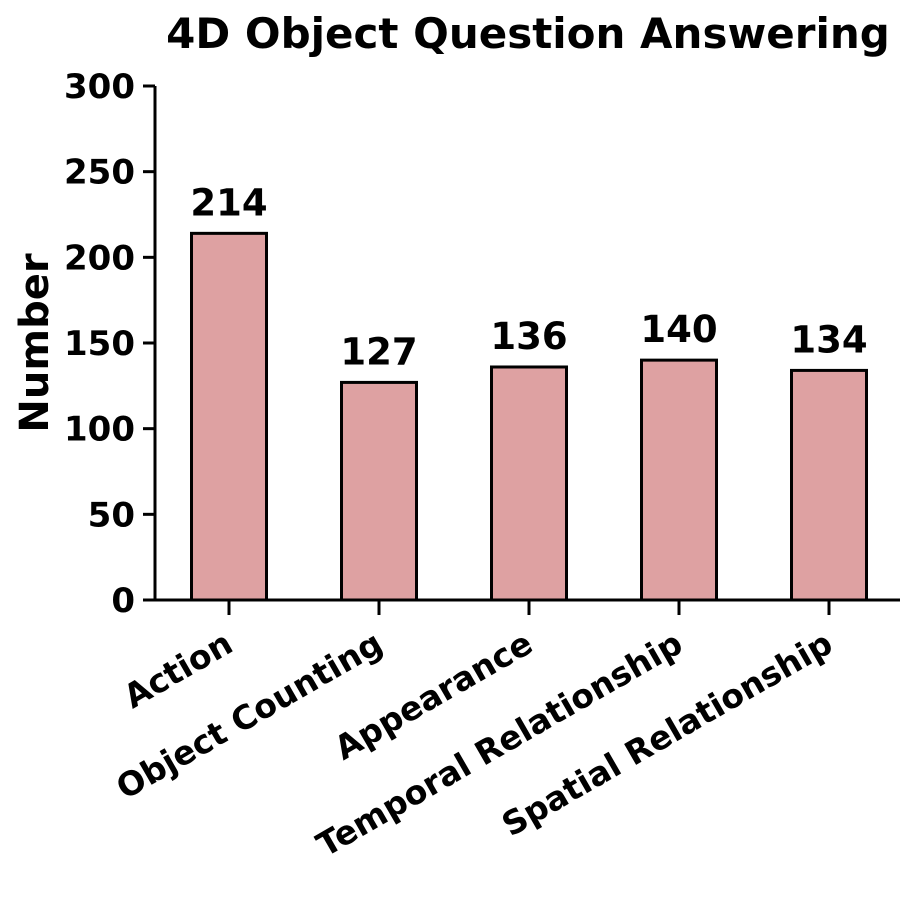 This screenshot has width=910, height=914. Describe the element at coordinates (99, 258) in the screenshot. I see `y-tick-label: 200` at that location.